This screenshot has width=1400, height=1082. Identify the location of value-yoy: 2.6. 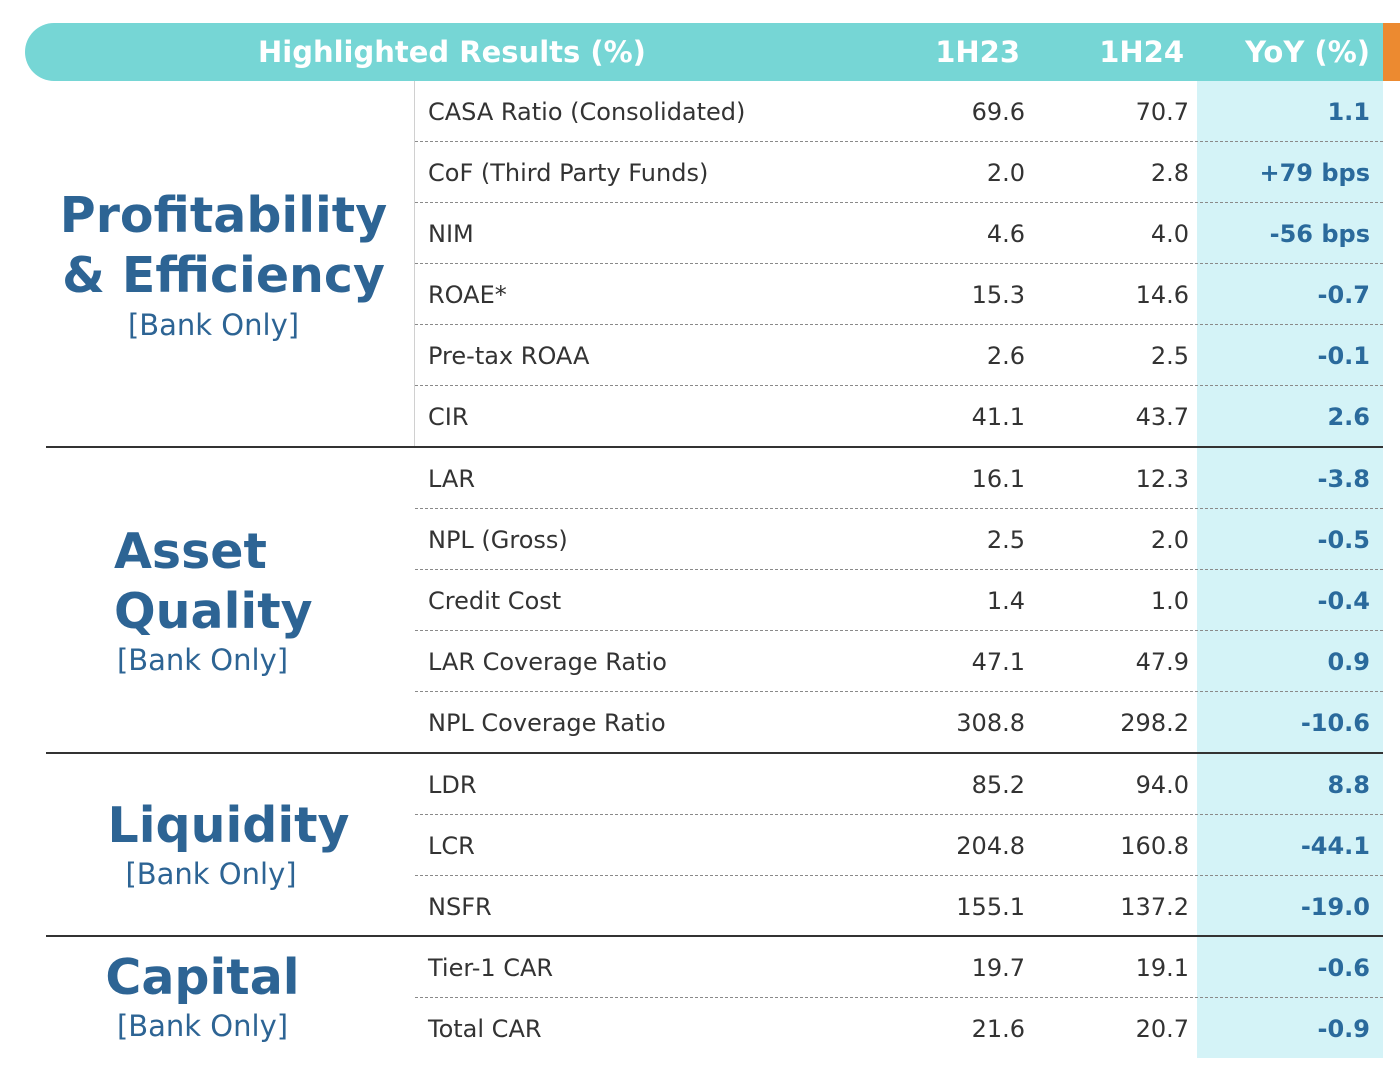
(1348, 417).